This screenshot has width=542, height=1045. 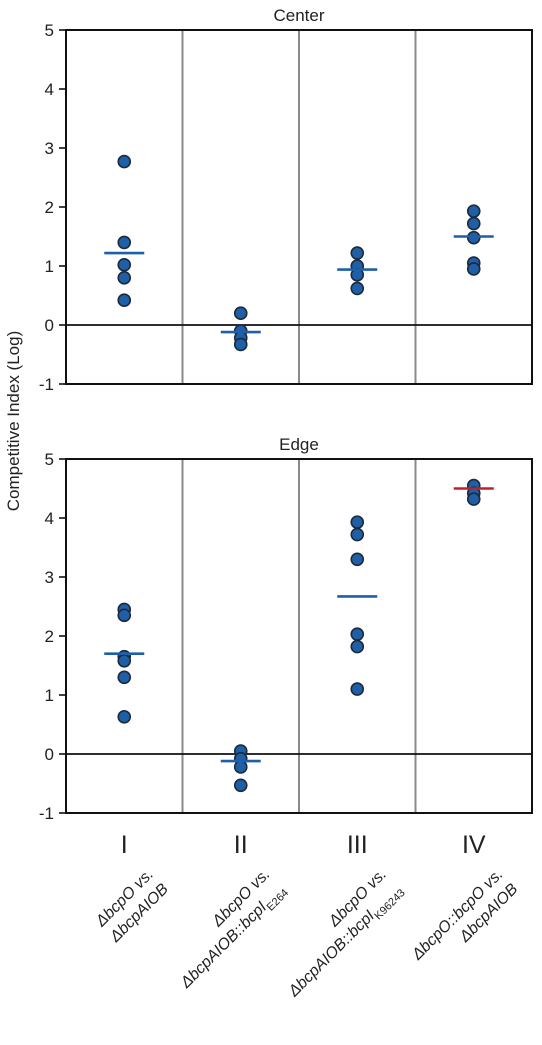 I want to click on group-numeral: III, so click(x=357, y=845).